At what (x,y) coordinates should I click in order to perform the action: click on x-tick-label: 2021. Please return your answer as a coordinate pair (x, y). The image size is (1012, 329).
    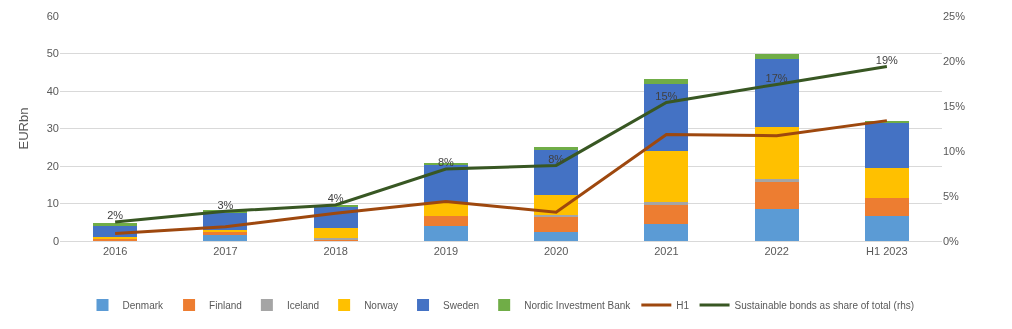
    Looking at the image, I should click on (666, 251).